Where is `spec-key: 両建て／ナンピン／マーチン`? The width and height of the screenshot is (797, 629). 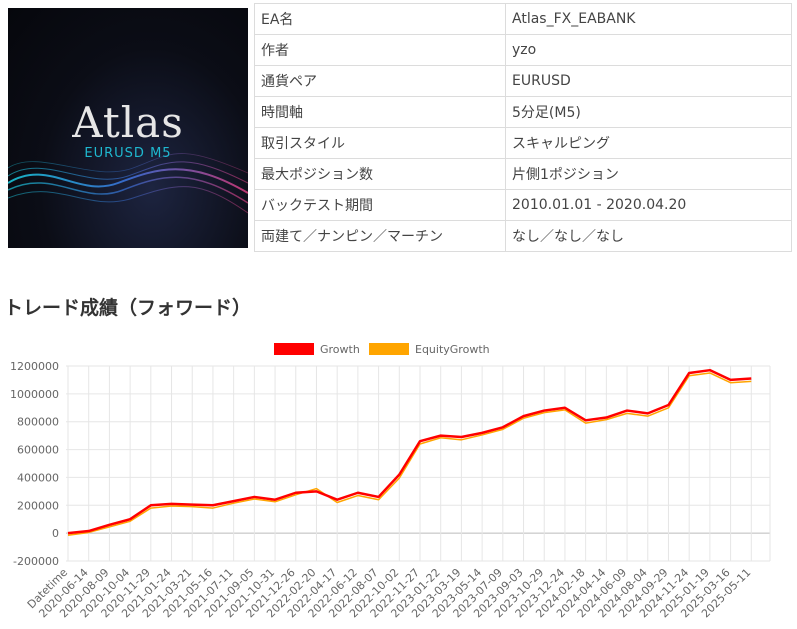
spec-key: 両建て／ナンピン／マーチン is located at coordinates (380, 236).